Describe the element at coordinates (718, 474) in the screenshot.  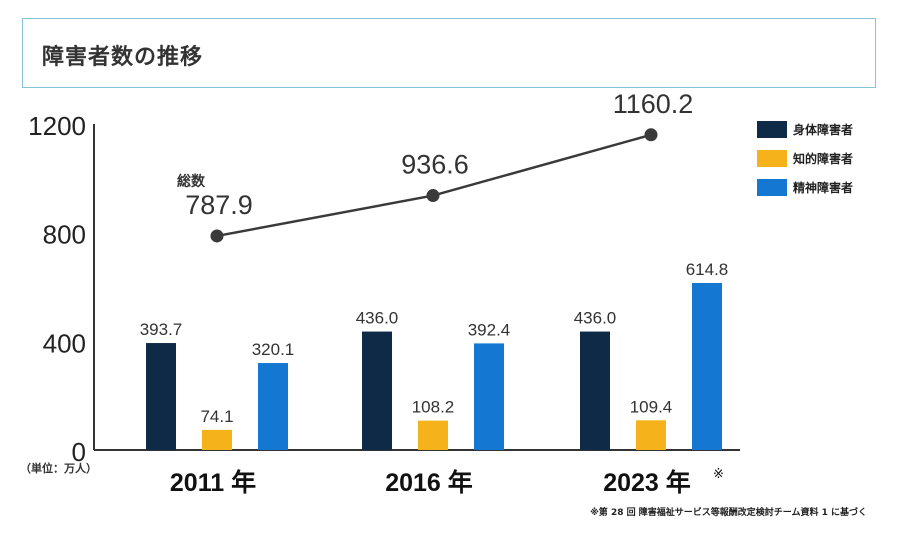
I see `x-category-note: ※` at that location.